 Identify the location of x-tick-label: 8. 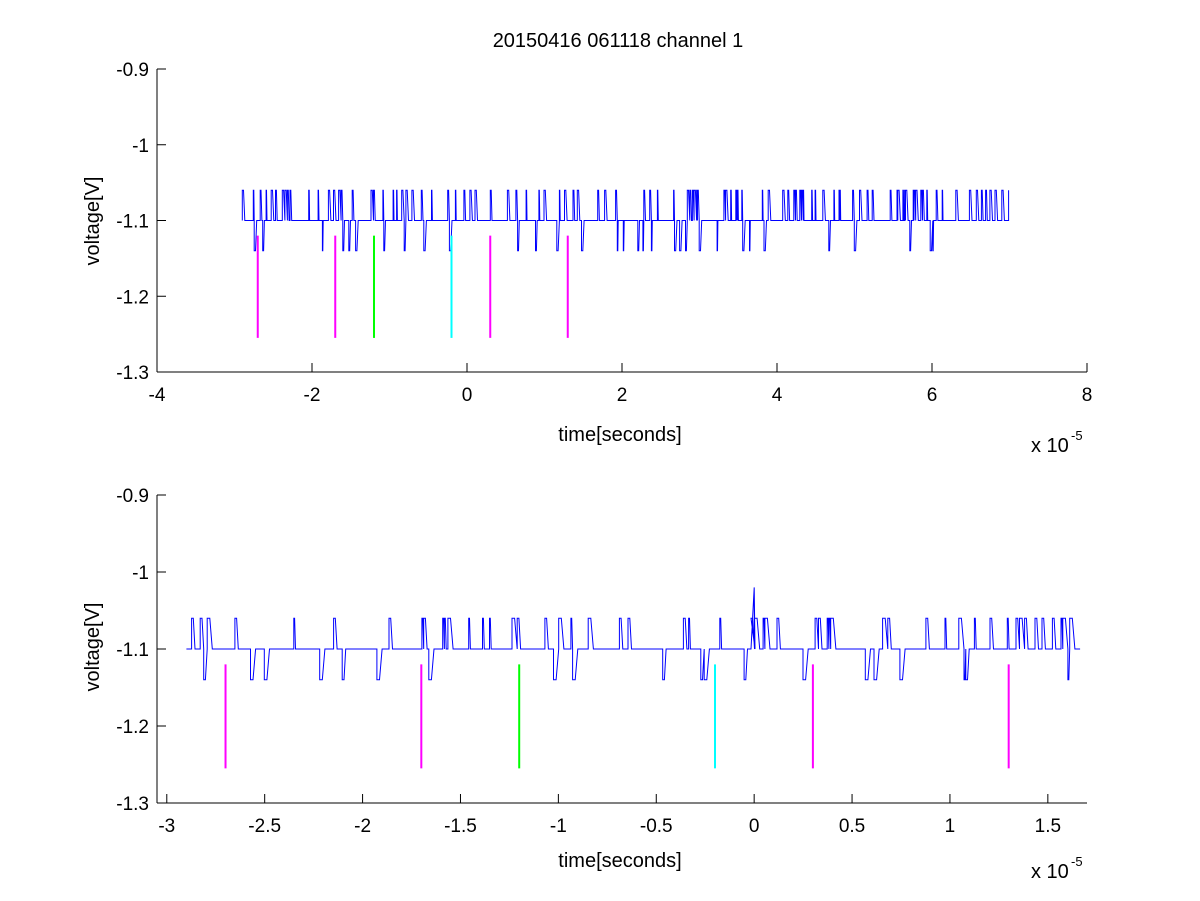
(1087, 395).